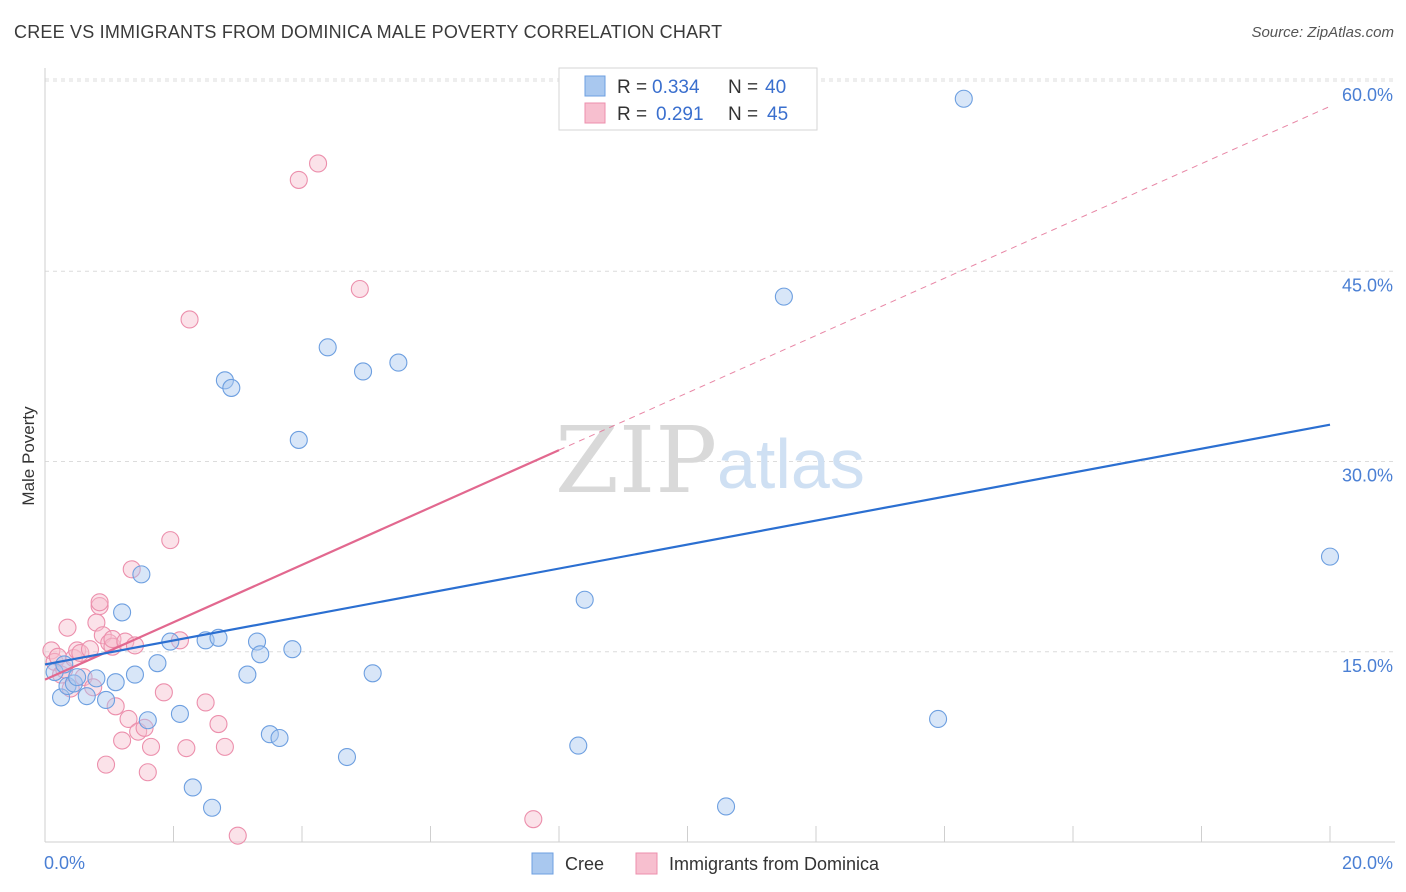 This screenshot has width=1406, height=892. What do you see at coordinates (64, 863) in the screenshot?
I see `x-tick-label-min: 0.0%` at bounding box center [64, 863].